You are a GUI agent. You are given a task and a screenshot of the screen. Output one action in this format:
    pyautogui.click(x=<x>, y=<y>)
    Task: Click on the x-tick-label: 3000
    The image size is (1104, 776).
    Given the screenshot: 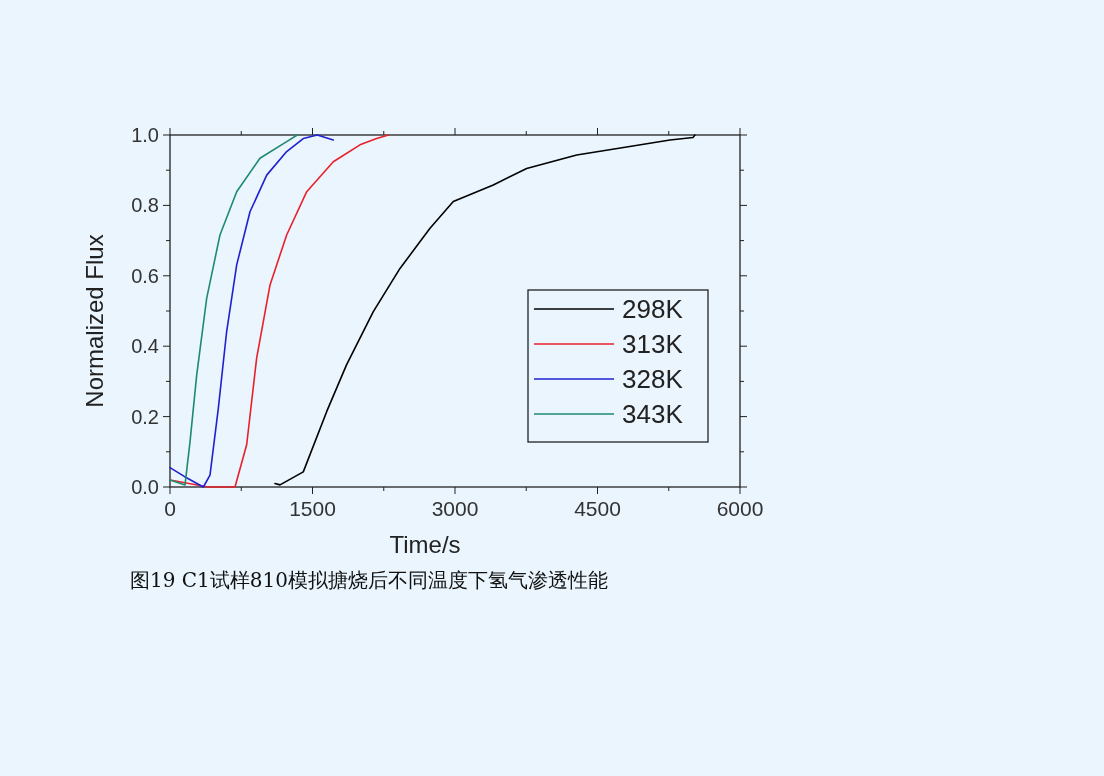 What is the action you would take?
    pyautogui.click(x=455, y=508)
    